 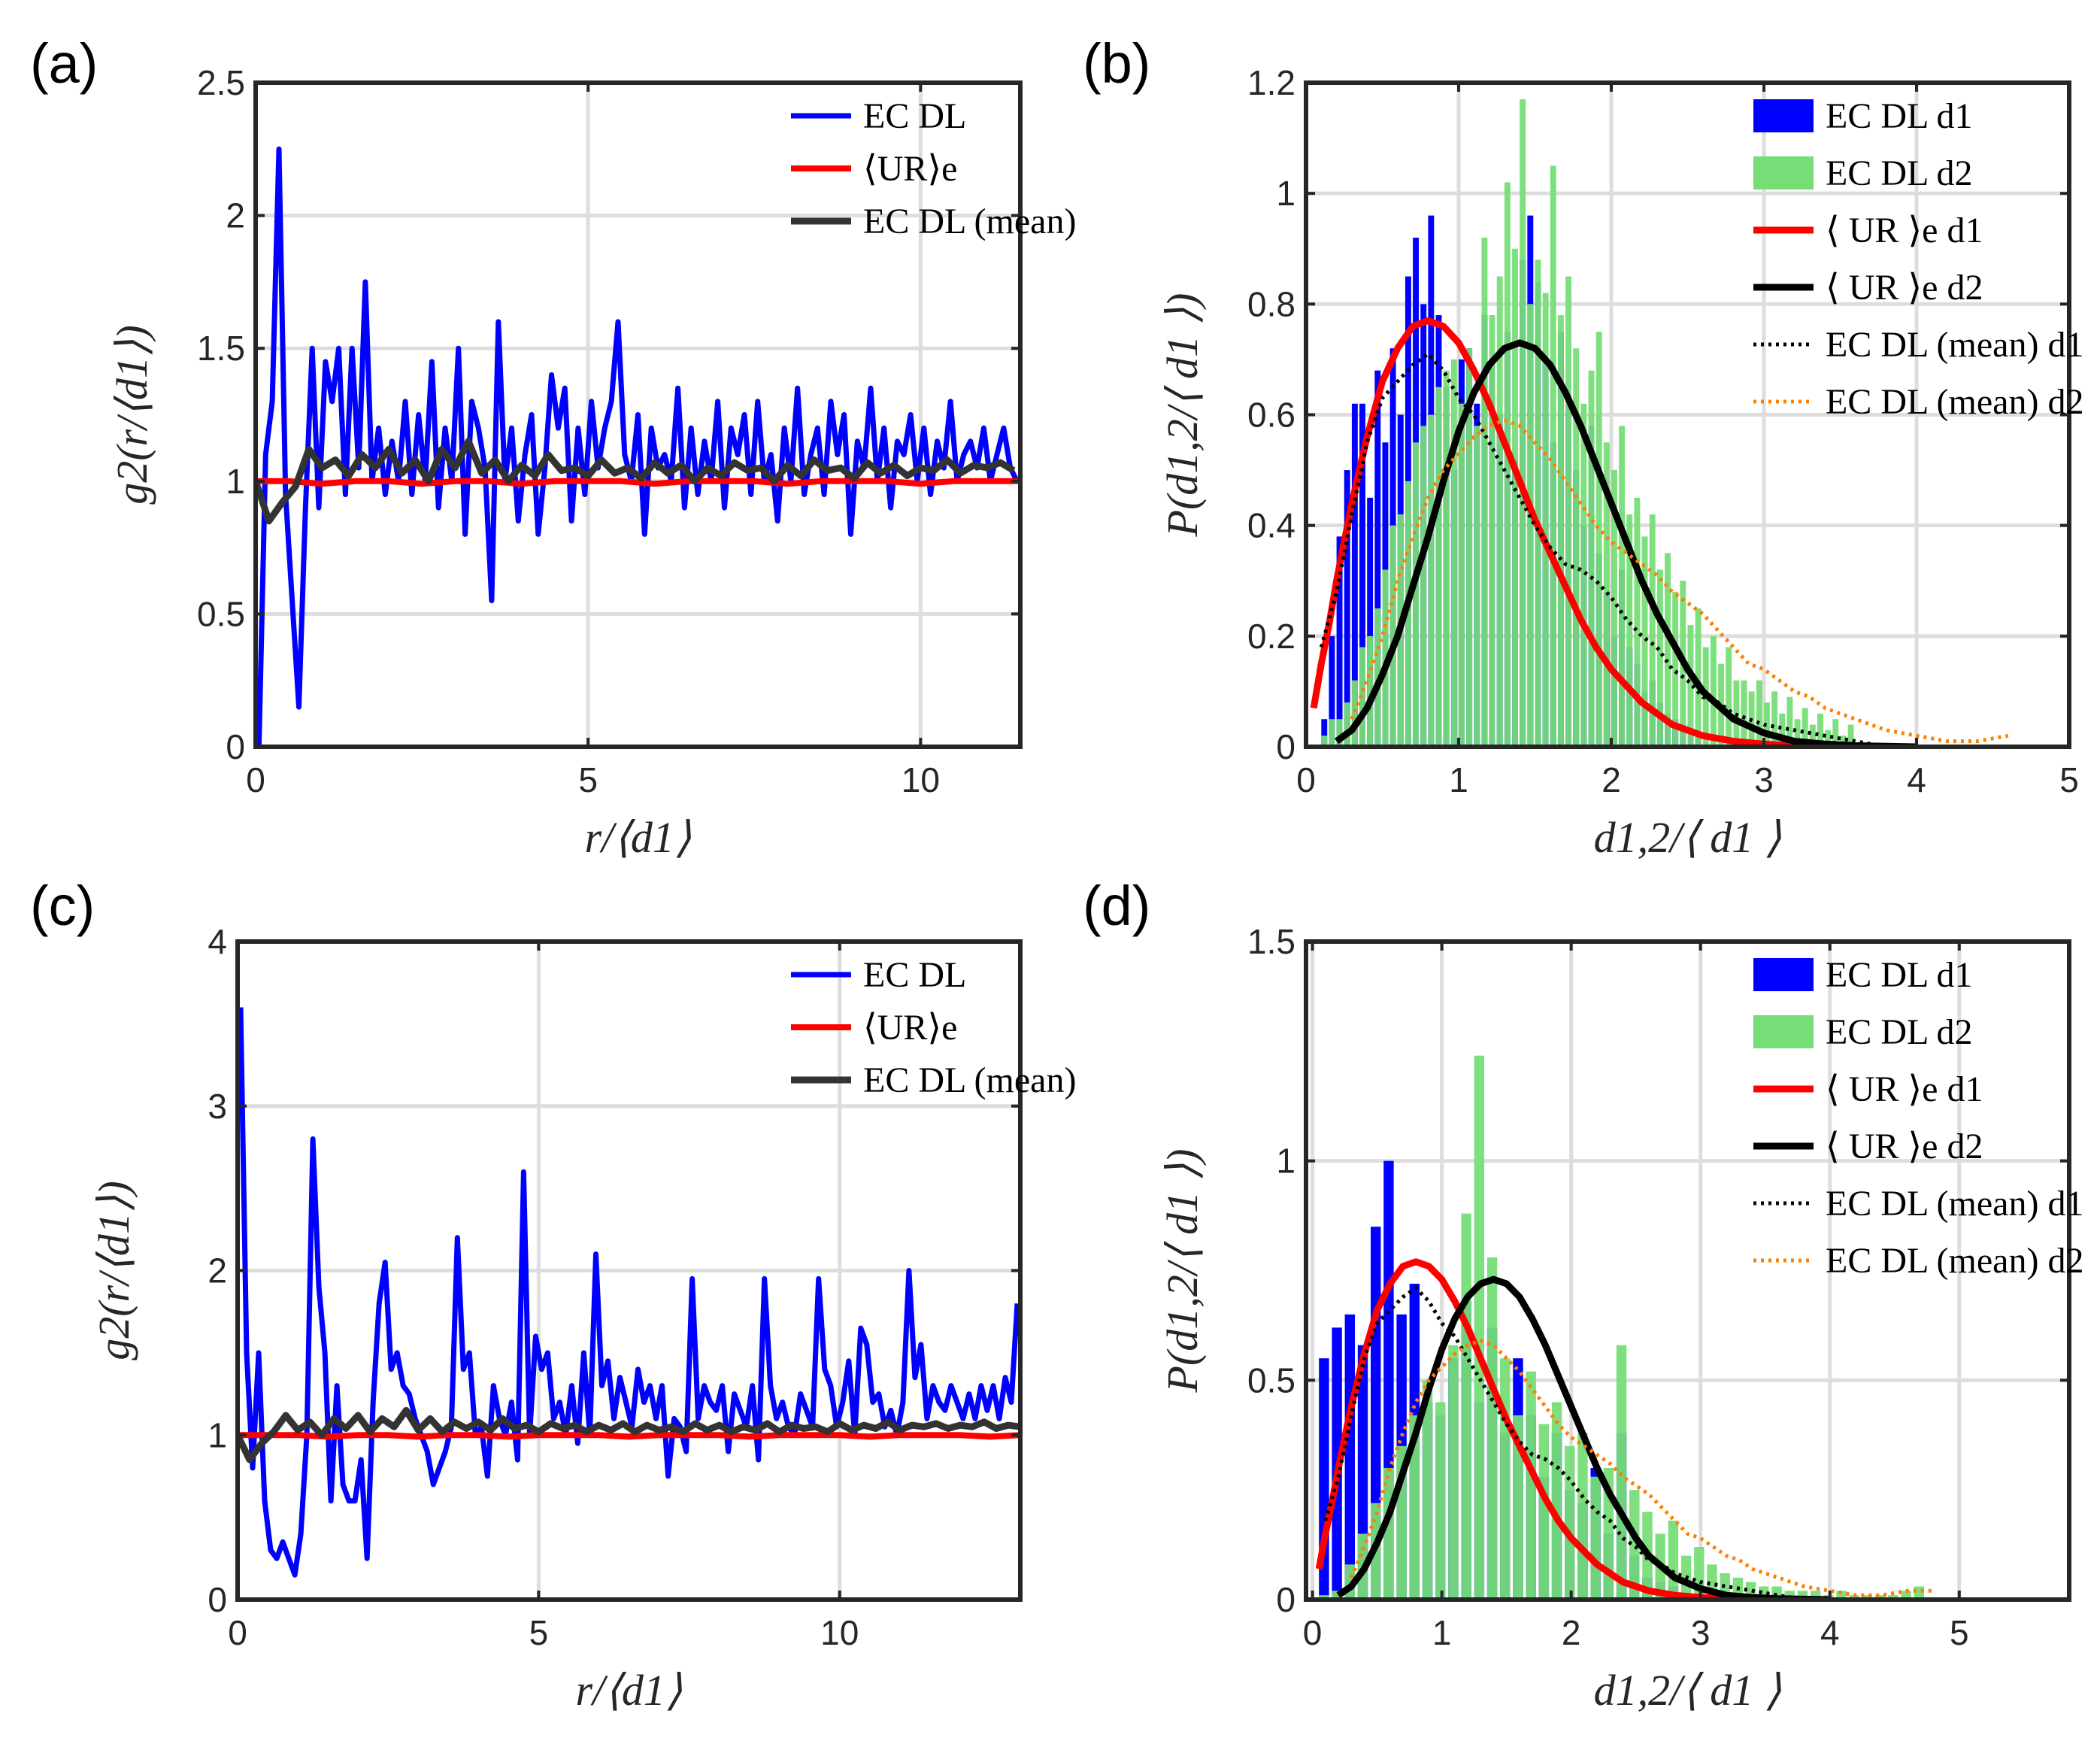 I want to click on x-tick-label: 4, so click(x=1916, y=779).